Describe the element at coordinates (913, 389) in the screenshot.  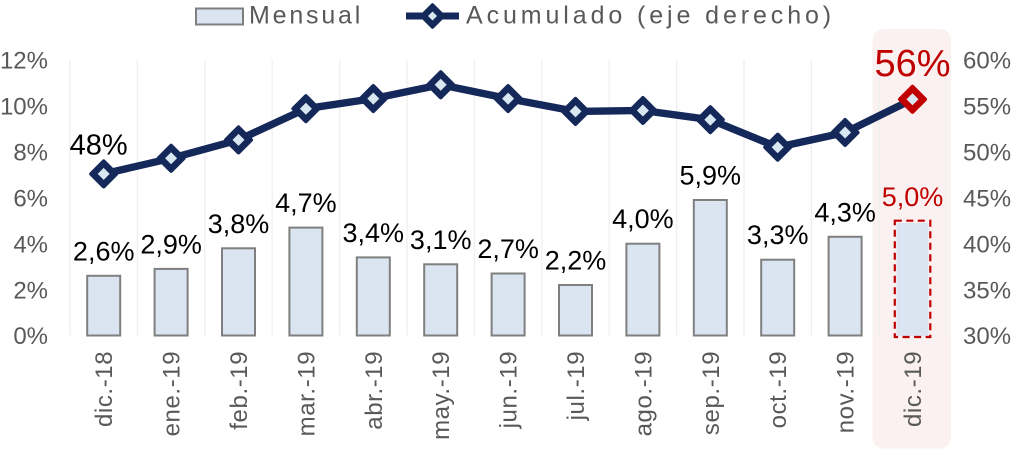
I see `svg-text: dic.-19` at that location.